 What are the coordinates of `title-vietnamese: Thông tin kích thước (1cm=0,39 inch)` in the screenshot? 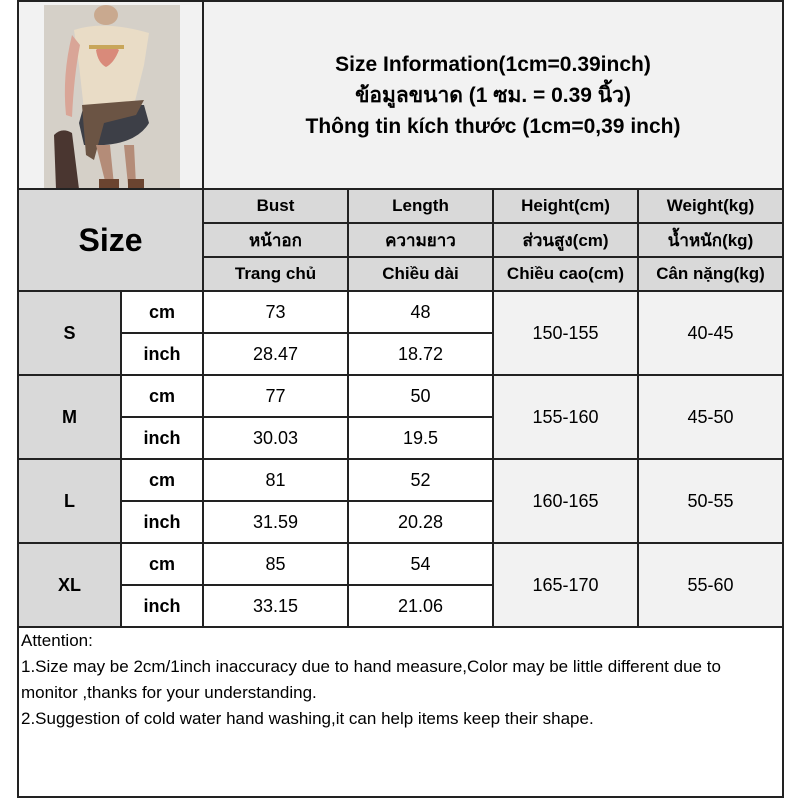 It's located at (493, 126).